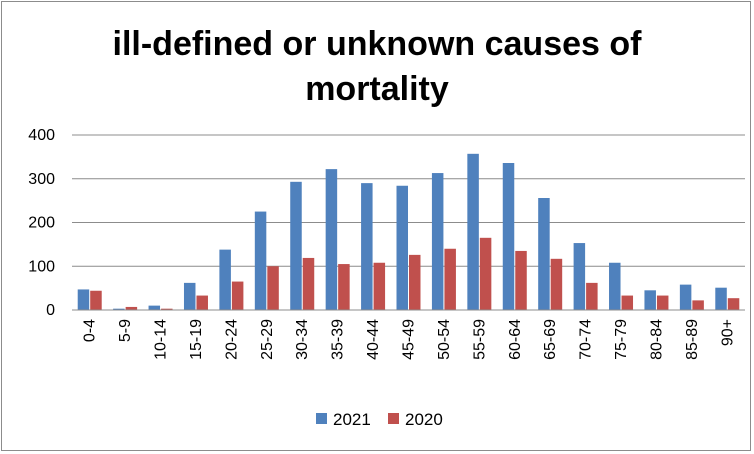 This screenshot has width=754, height=454. Describe the element at coordinates (231, 339) in the screenshot. I see `x-tick-label: 20-24` at that location.